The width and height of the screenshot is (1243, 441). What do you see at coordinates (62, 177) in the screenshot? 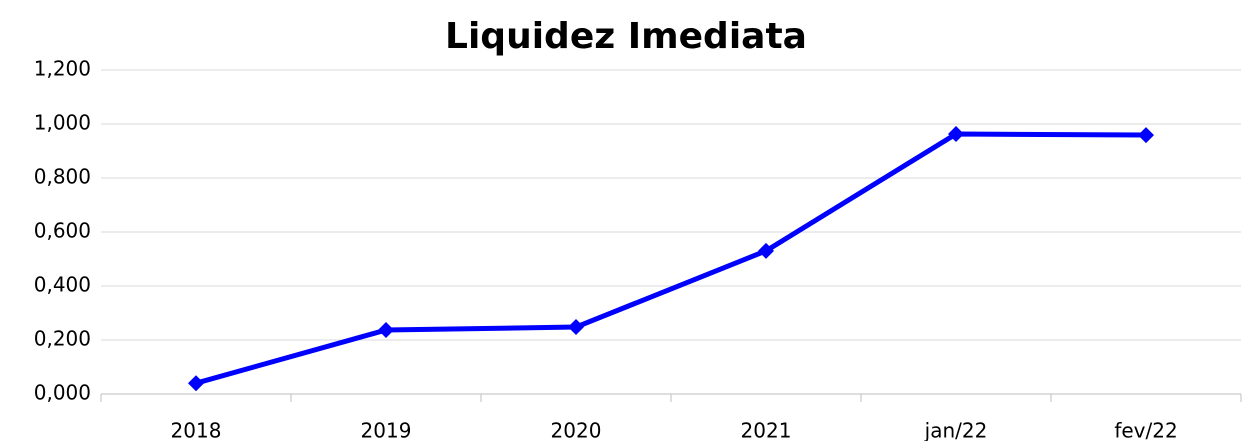
I see `y-tick-label: 0,800` at bounding box center [62, 177].